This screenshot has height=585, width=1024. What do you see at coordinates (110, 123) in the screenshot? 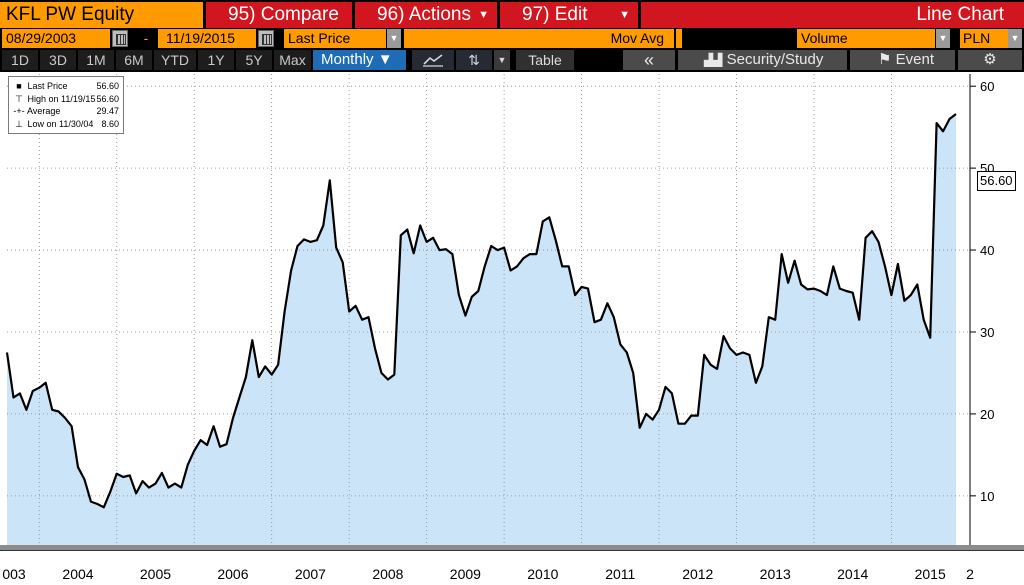
I see `legend-value: 8.60` at bounding box center [110, 123].